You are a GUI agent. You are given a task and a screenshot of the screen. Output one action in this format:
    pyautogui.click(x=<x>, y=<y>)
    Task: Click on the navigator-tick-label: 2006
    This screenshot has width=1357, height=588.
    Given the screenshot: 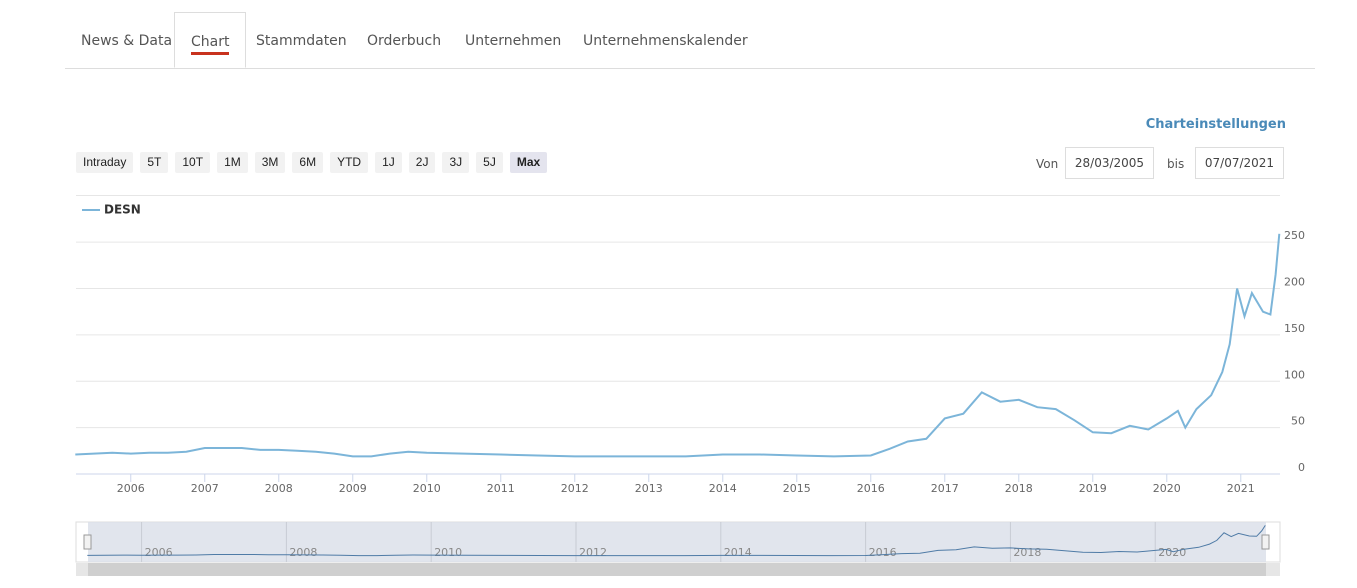 What is the action you would take?
    pyautogui.click(x=159, y=552)
    